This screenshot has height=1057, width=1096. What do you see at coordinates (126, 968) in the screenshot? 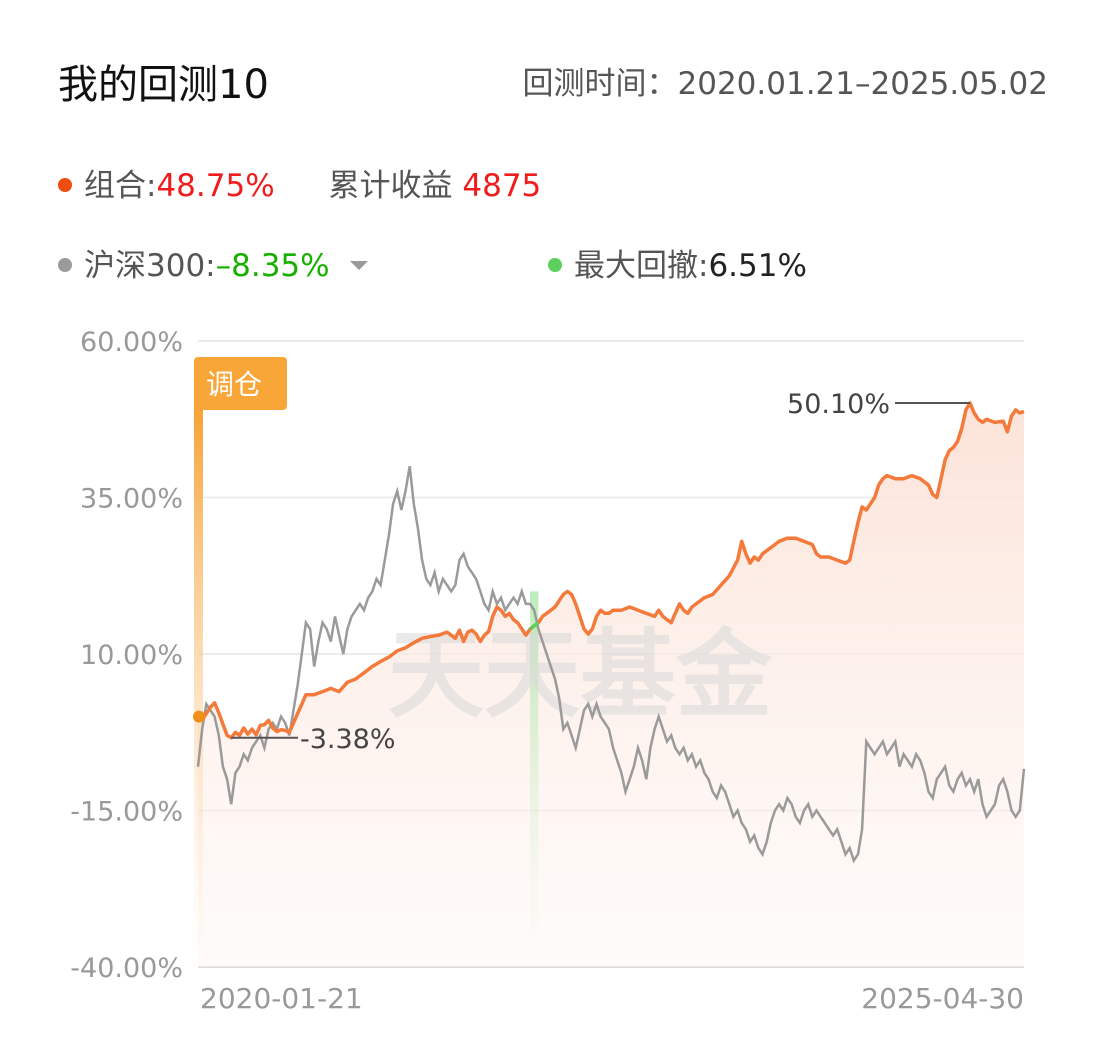
I see `y-tick-label: -40.00%` at bounding box center [126, 968].